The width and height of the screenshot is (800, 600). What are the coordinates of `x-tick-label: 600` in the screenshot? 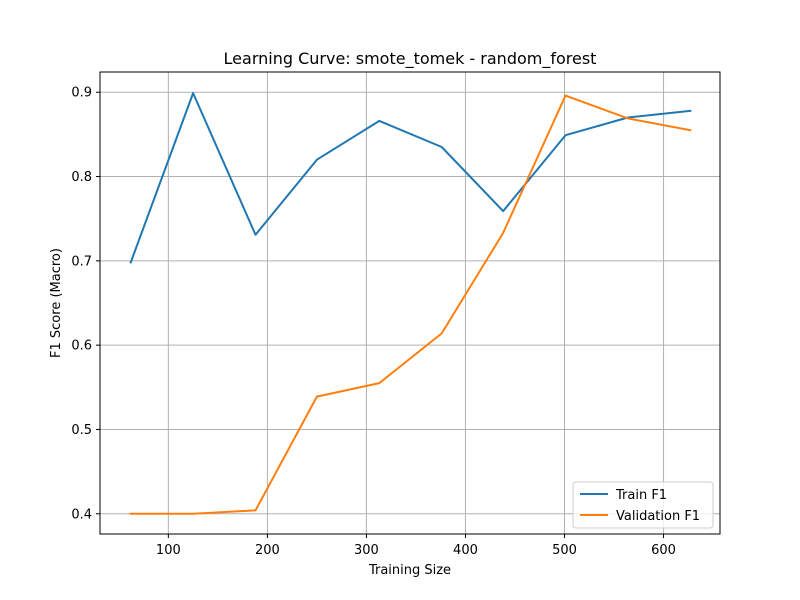 It's located at (663, 550).